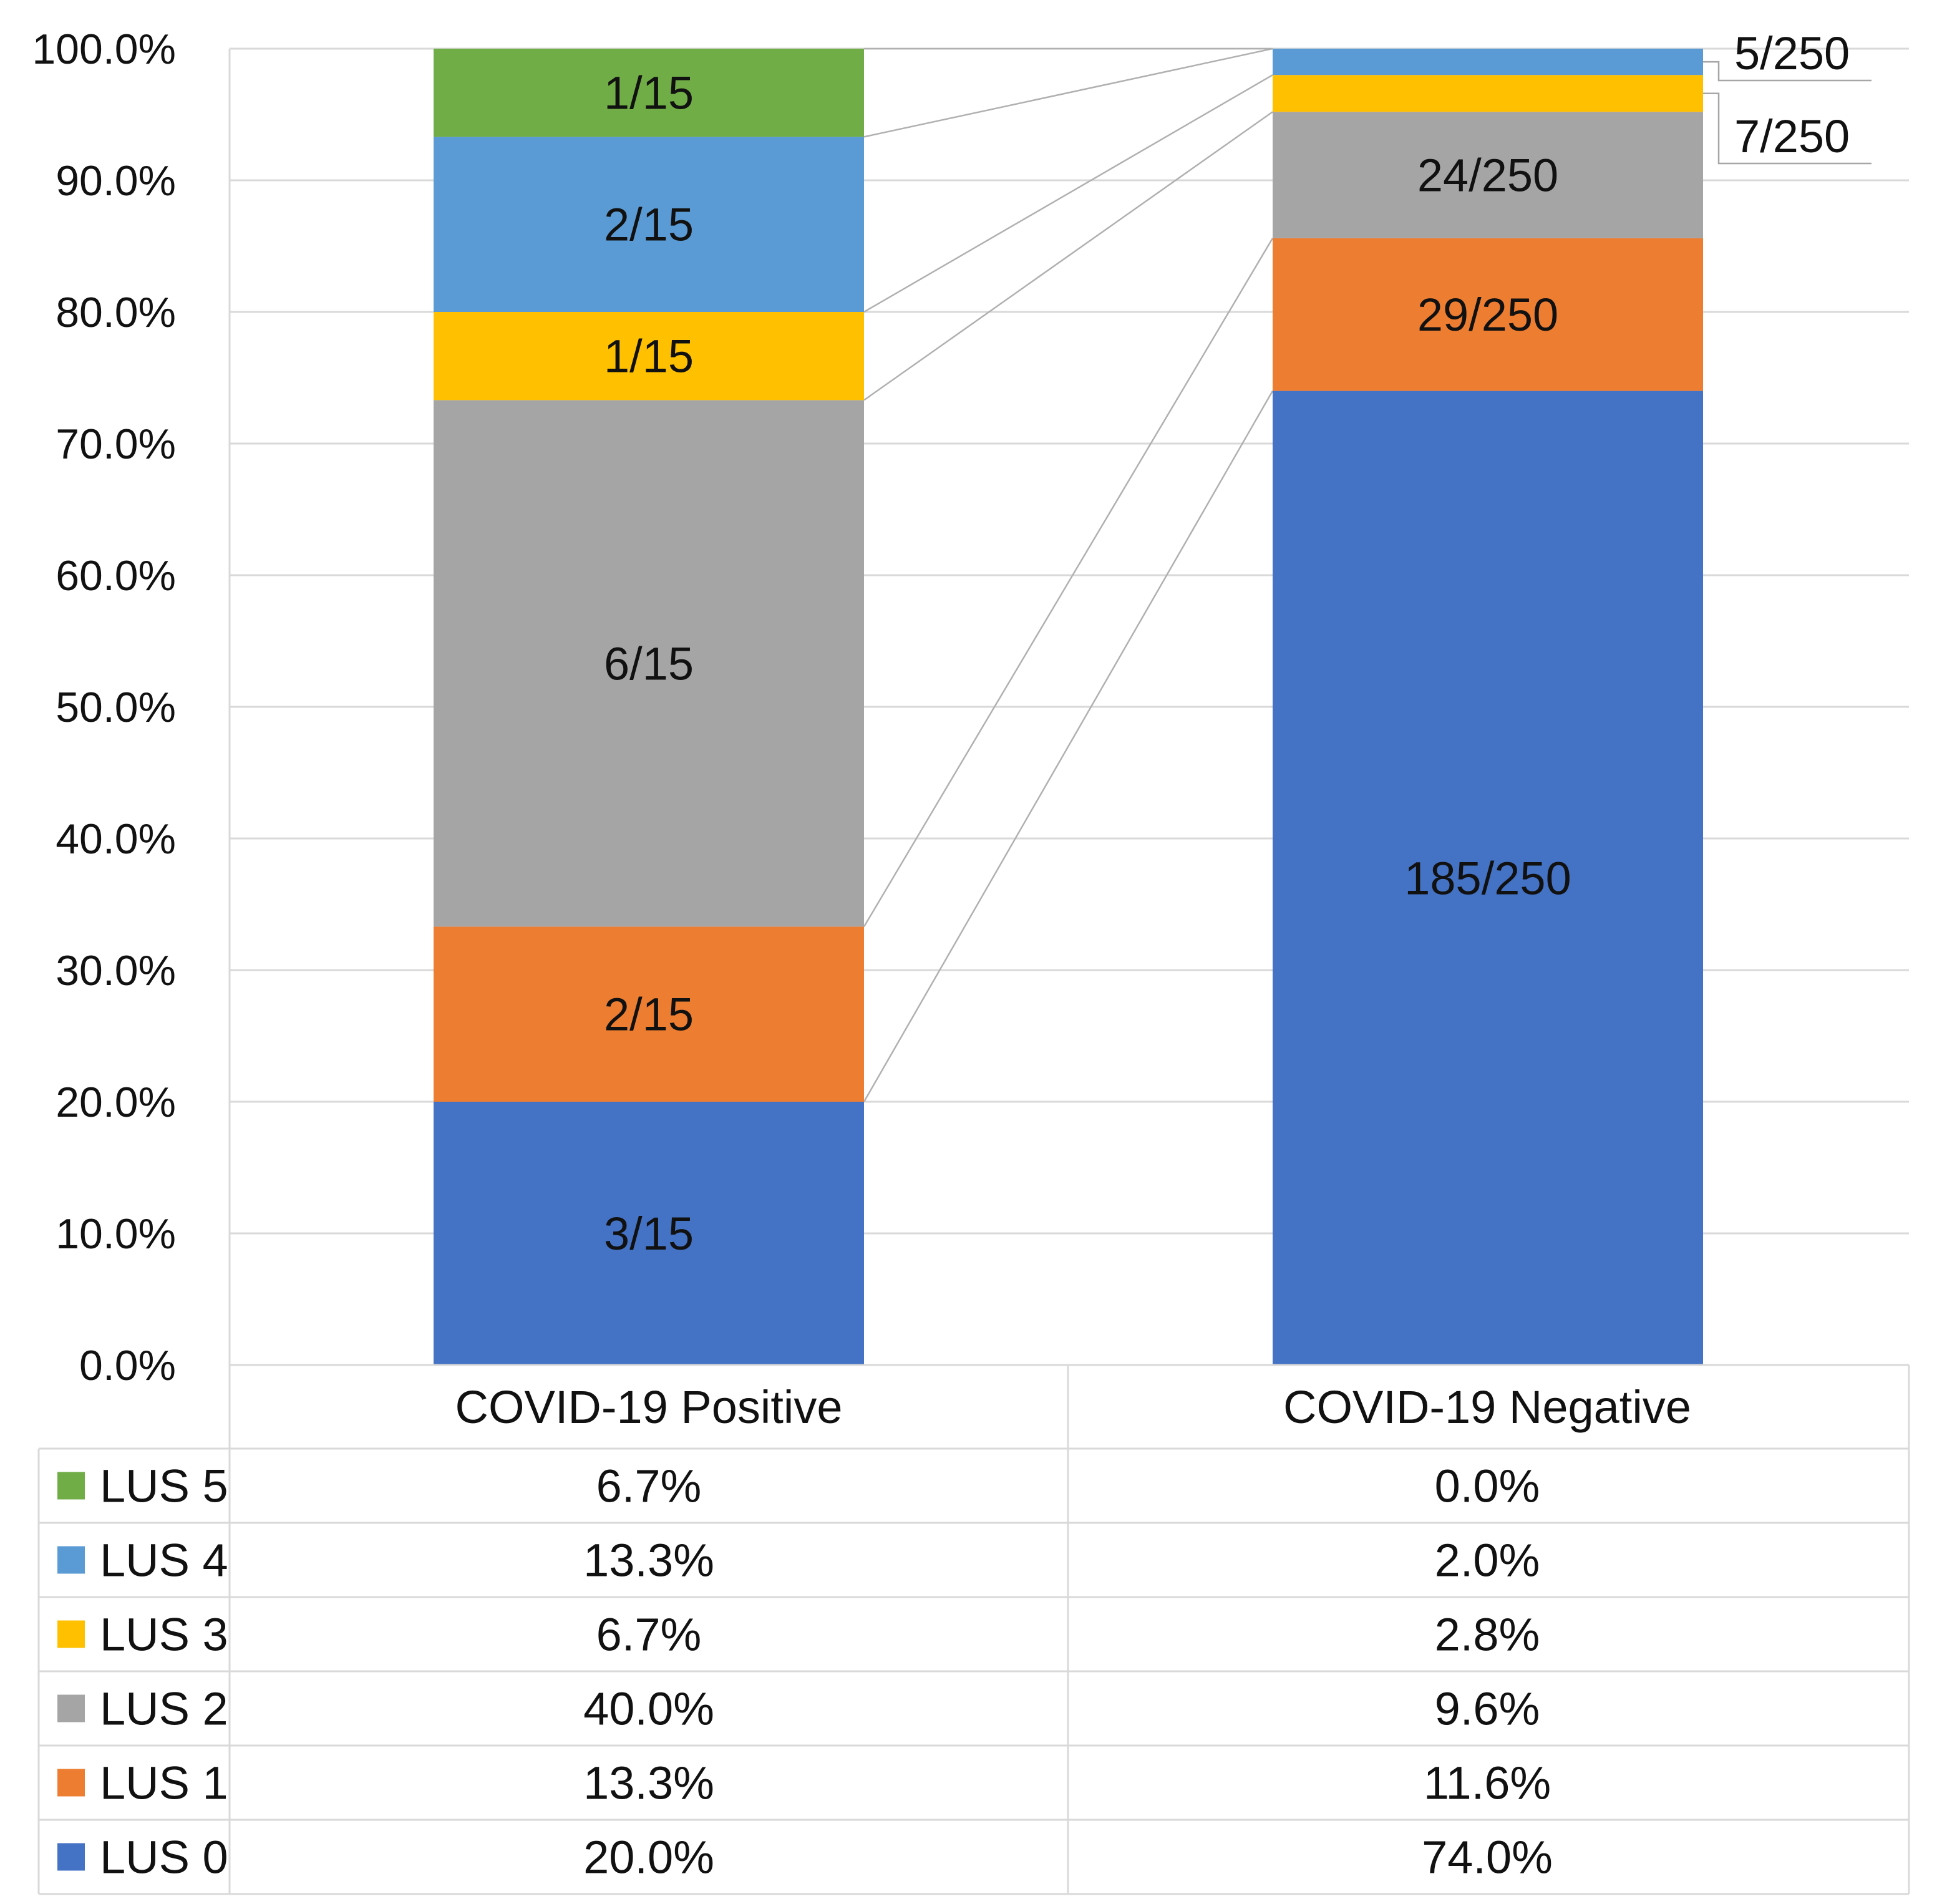  What do you see at coordinates (116, 839) in the screenshot?
I see `y-tick-label: 40.0%` at bounding box center [116, 839].